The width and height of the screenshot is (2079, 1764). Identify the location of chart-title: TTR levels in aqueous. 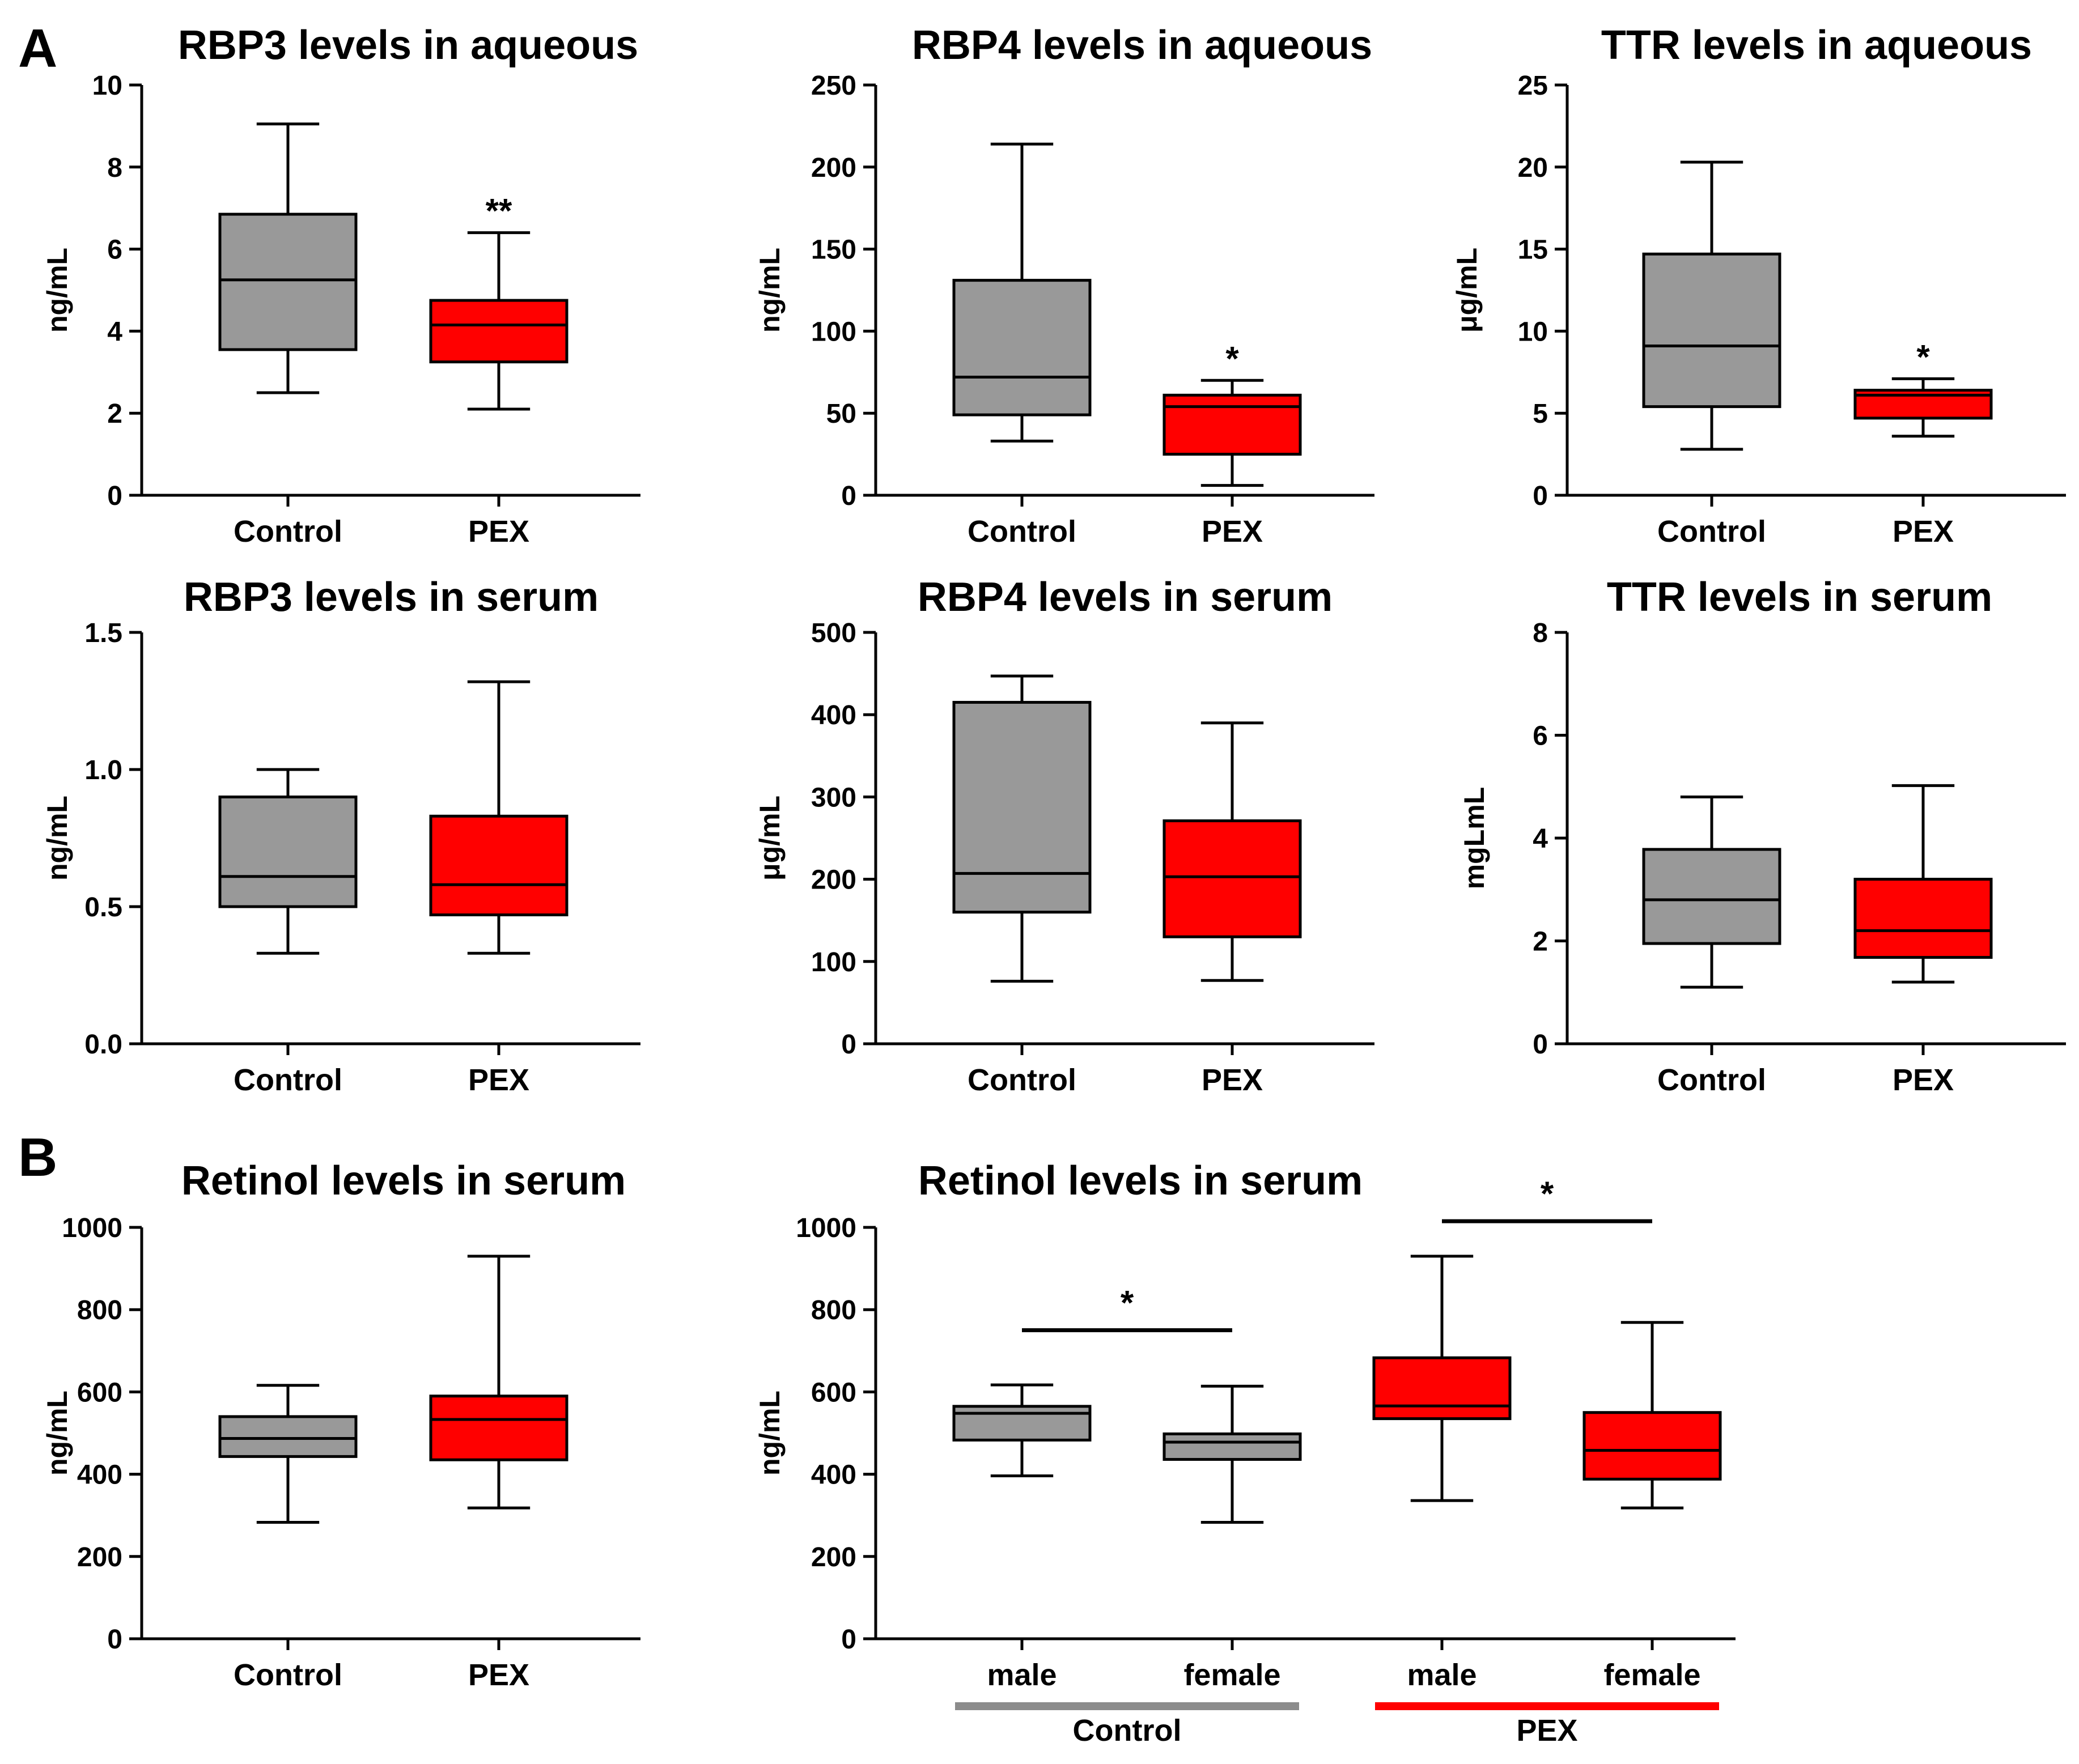
(1816, 45).